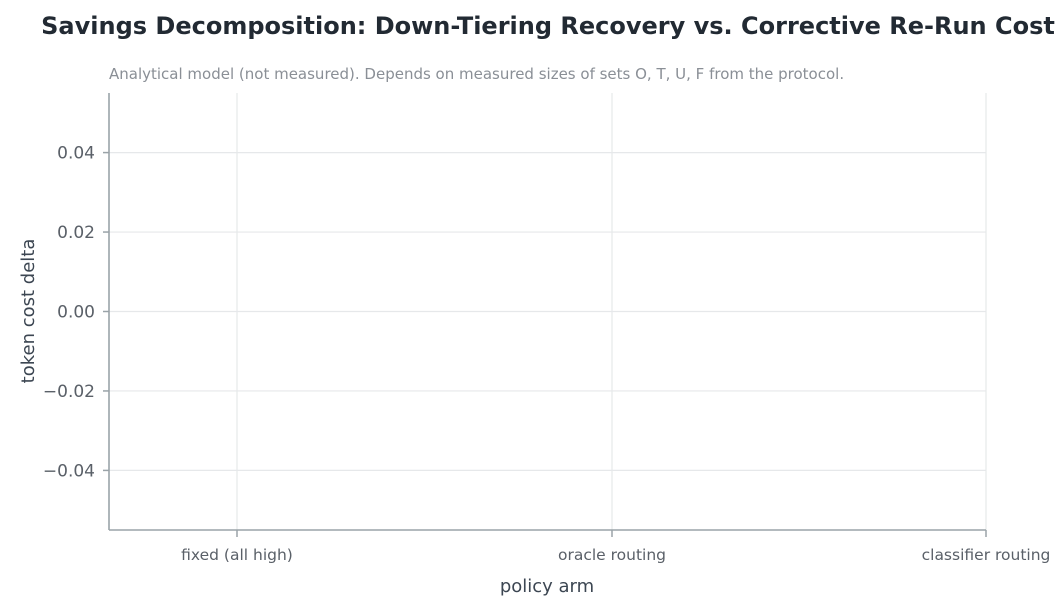  I want to click on x-axis-label: policy arm, so click(547, 586).